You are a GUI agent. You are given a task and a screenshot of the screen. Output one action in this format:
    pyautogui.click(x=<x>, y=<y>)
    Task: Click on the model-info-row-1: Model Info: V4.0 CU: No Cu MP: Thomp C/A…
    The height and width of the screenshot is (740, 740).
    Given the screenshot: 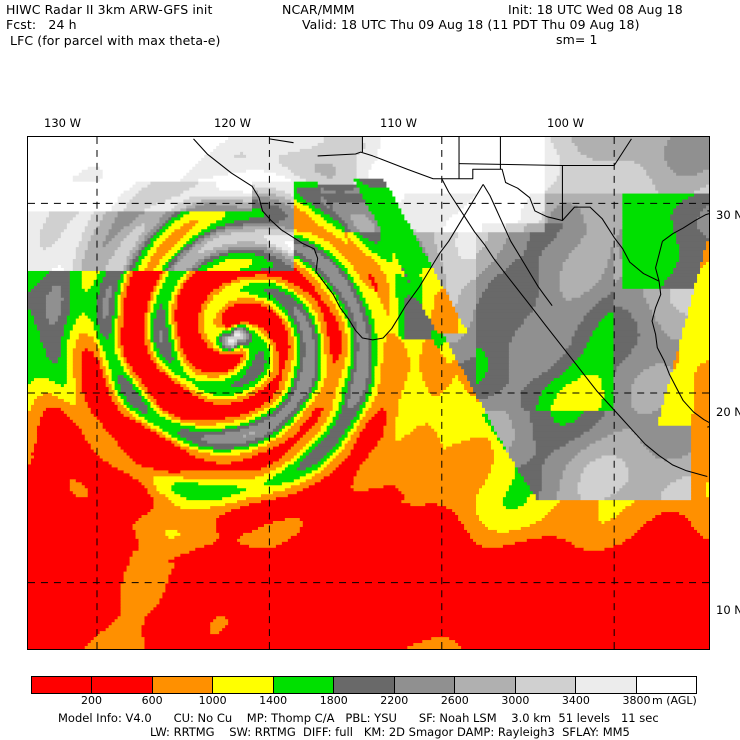 What is the action you would take?
    pyautogui.click(x=358, y=718)
    